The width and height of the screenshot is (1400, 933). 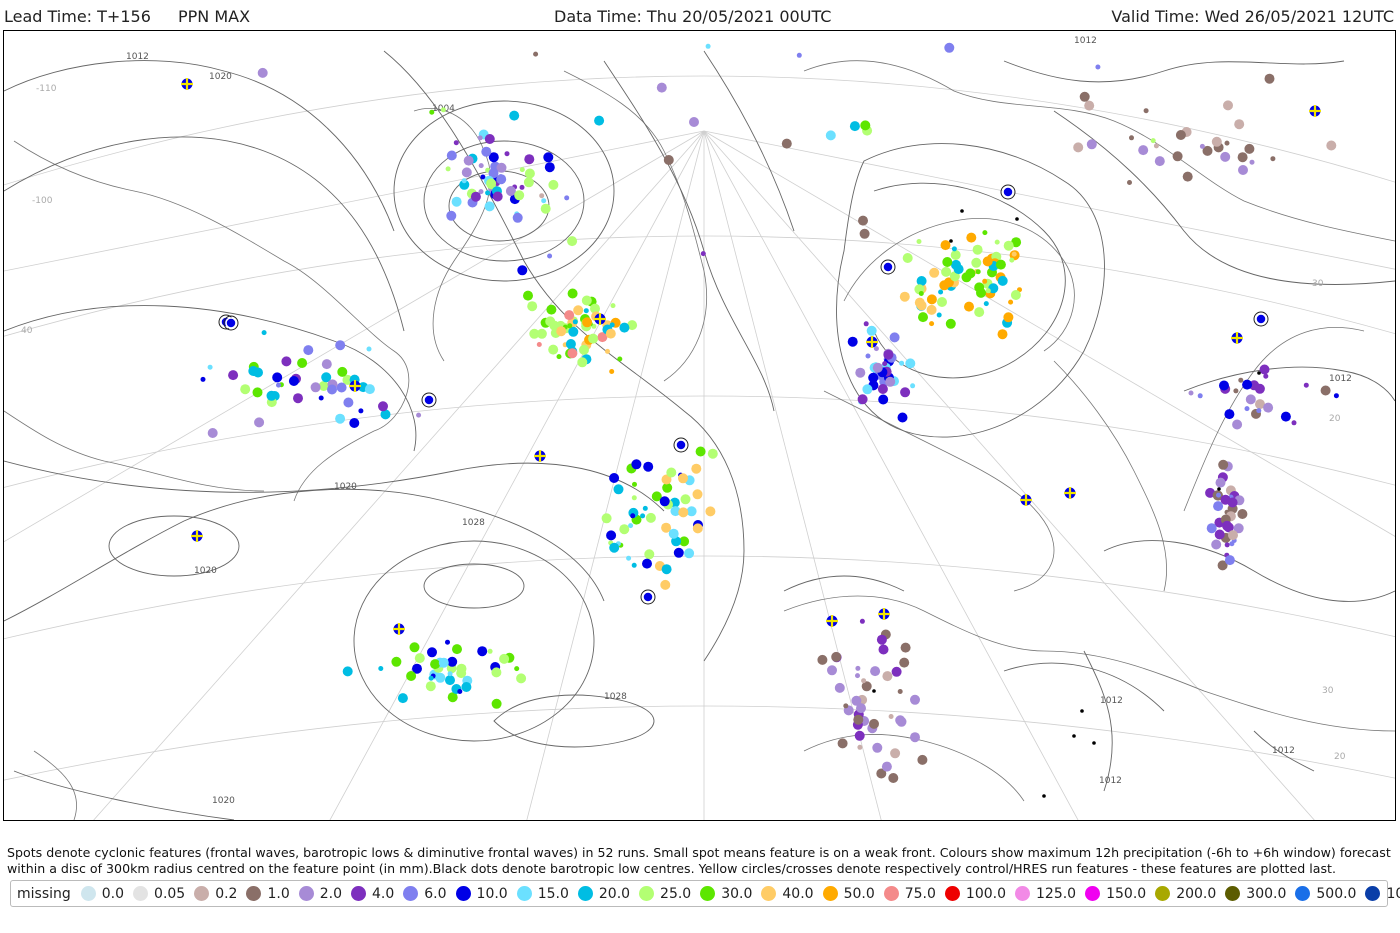 What do you see at coordinates (1196, 893) in the screenshot?
I see `legend-label: 200.0` at bounding box center [1196, 893].